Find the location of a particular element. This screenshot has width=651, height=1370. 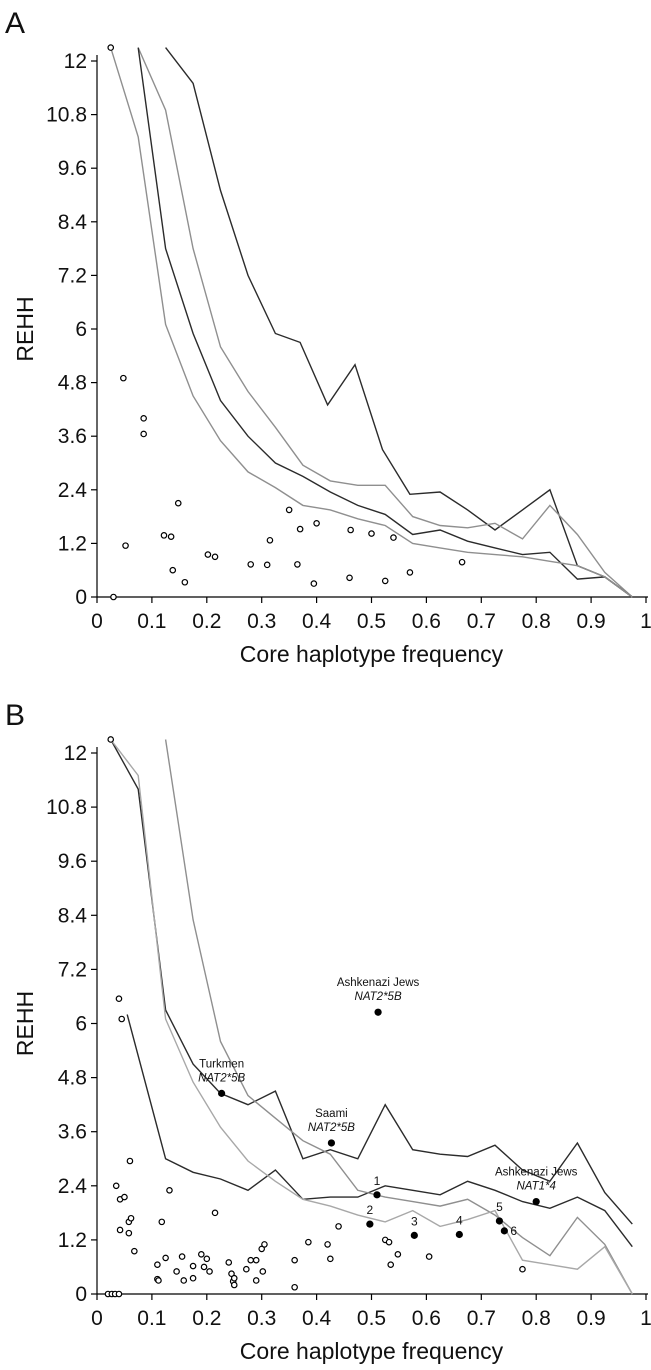

x-tick-label: 0.9 is located at coordinates (590, 621).